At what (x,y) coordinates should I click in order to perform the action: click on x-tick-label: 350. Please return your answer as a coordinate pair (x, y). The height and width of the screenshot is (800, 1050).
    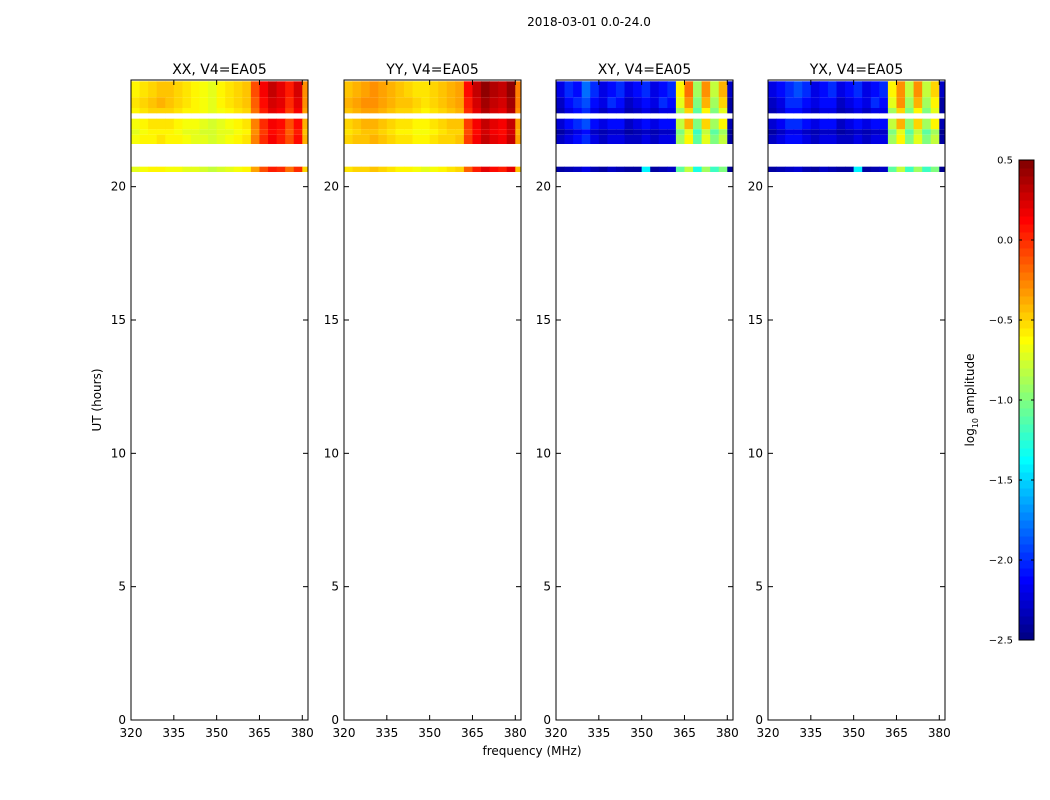
    Looking at the image, I should click on (216, 733).